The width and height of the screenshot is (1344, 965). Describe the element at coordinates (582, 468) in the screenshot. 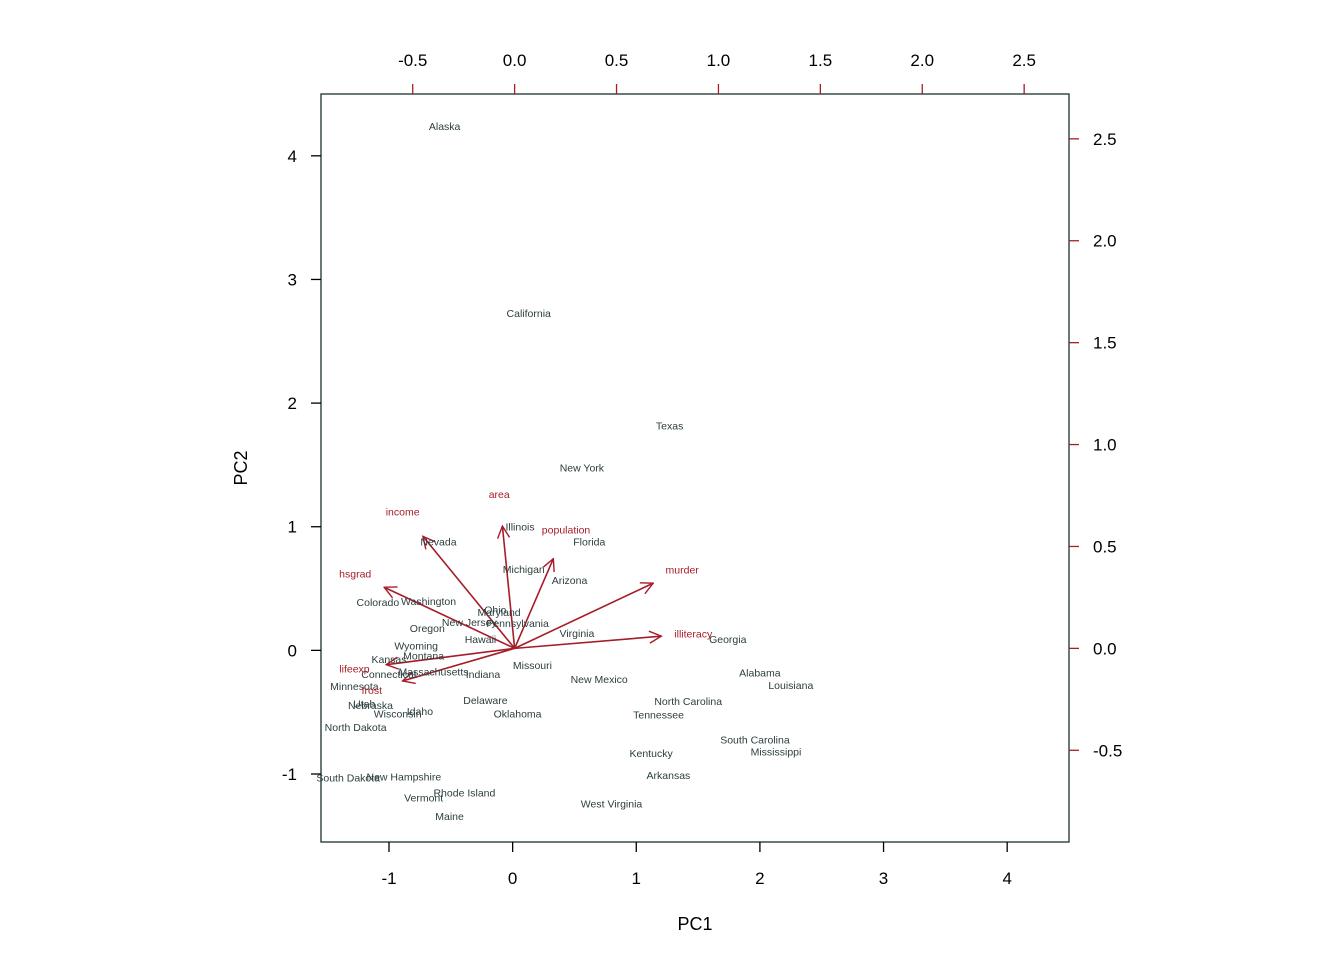

I see `observation-label-new-york: New York` at that location.